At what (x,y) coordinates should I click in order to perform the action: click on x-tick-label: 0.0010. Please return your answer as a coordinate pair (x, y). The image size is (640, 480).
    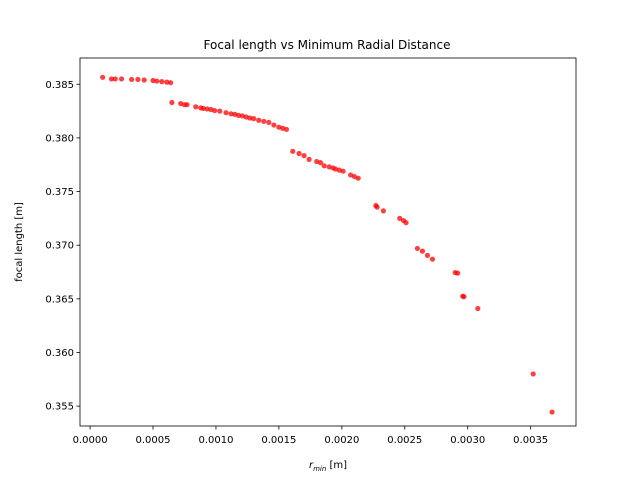
    Looking at the image, I should click on (215, 440).